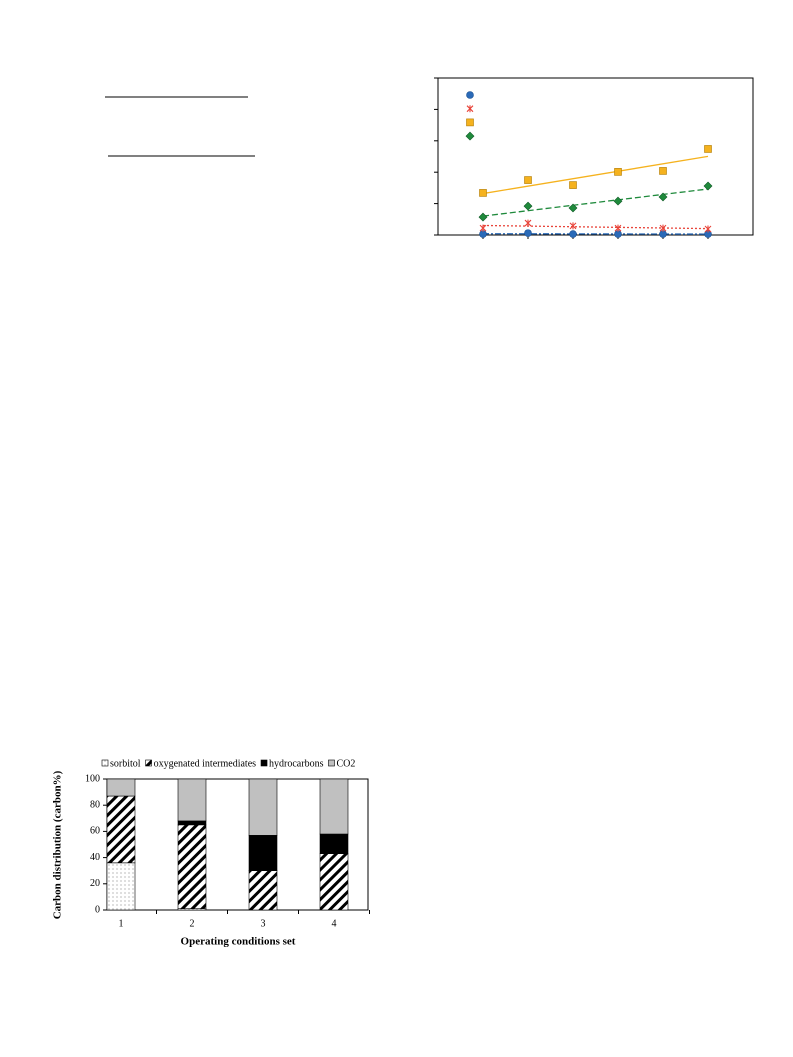 The width and height of the screenshot is (793, 1057). I want to click on x-tick-label: 3, so click(263, 923).